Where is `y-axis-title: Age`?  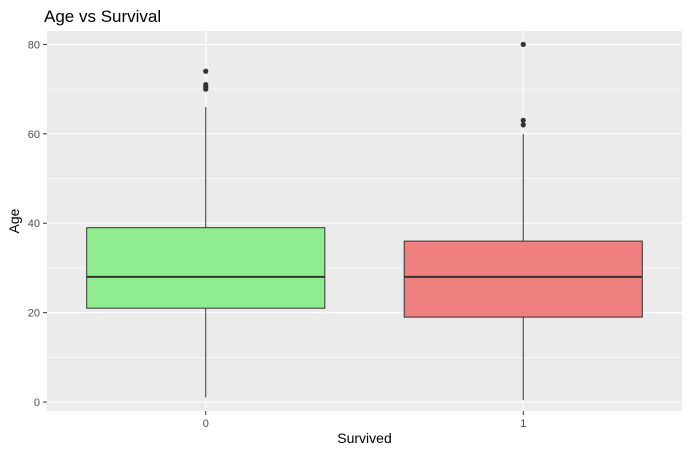 y-axis-title: Age is located at coordinates (14, 220).